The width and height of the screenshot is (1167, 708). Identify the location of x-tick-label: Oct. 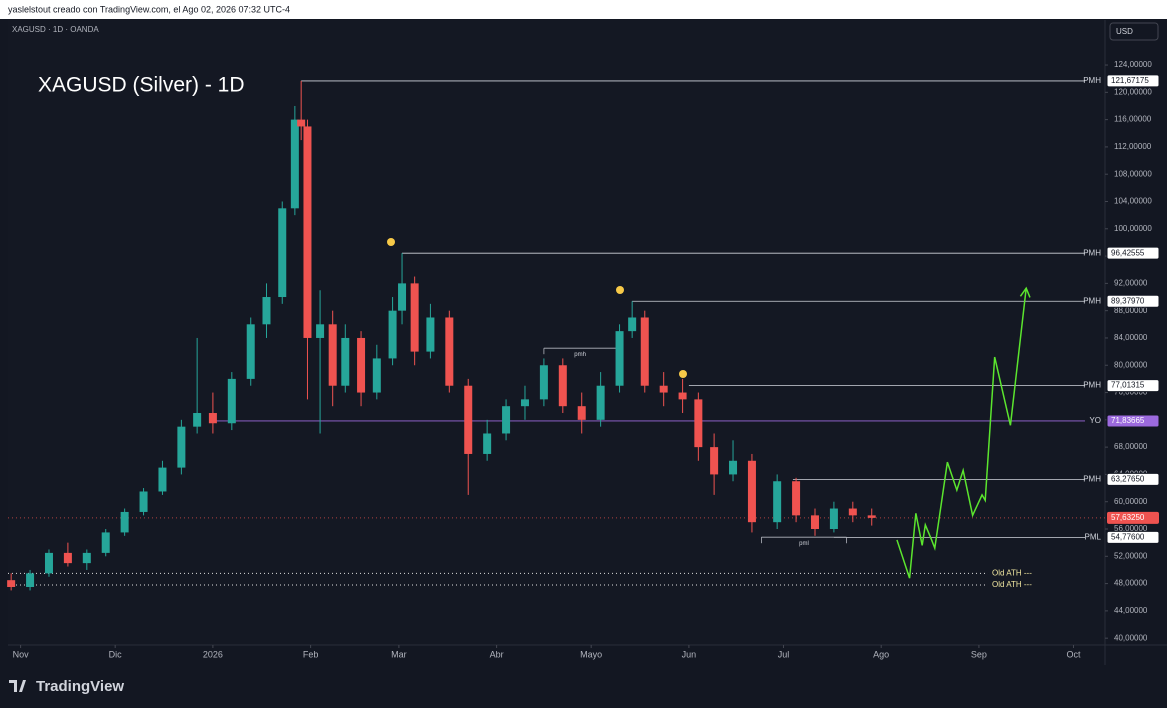
(1073, 654).